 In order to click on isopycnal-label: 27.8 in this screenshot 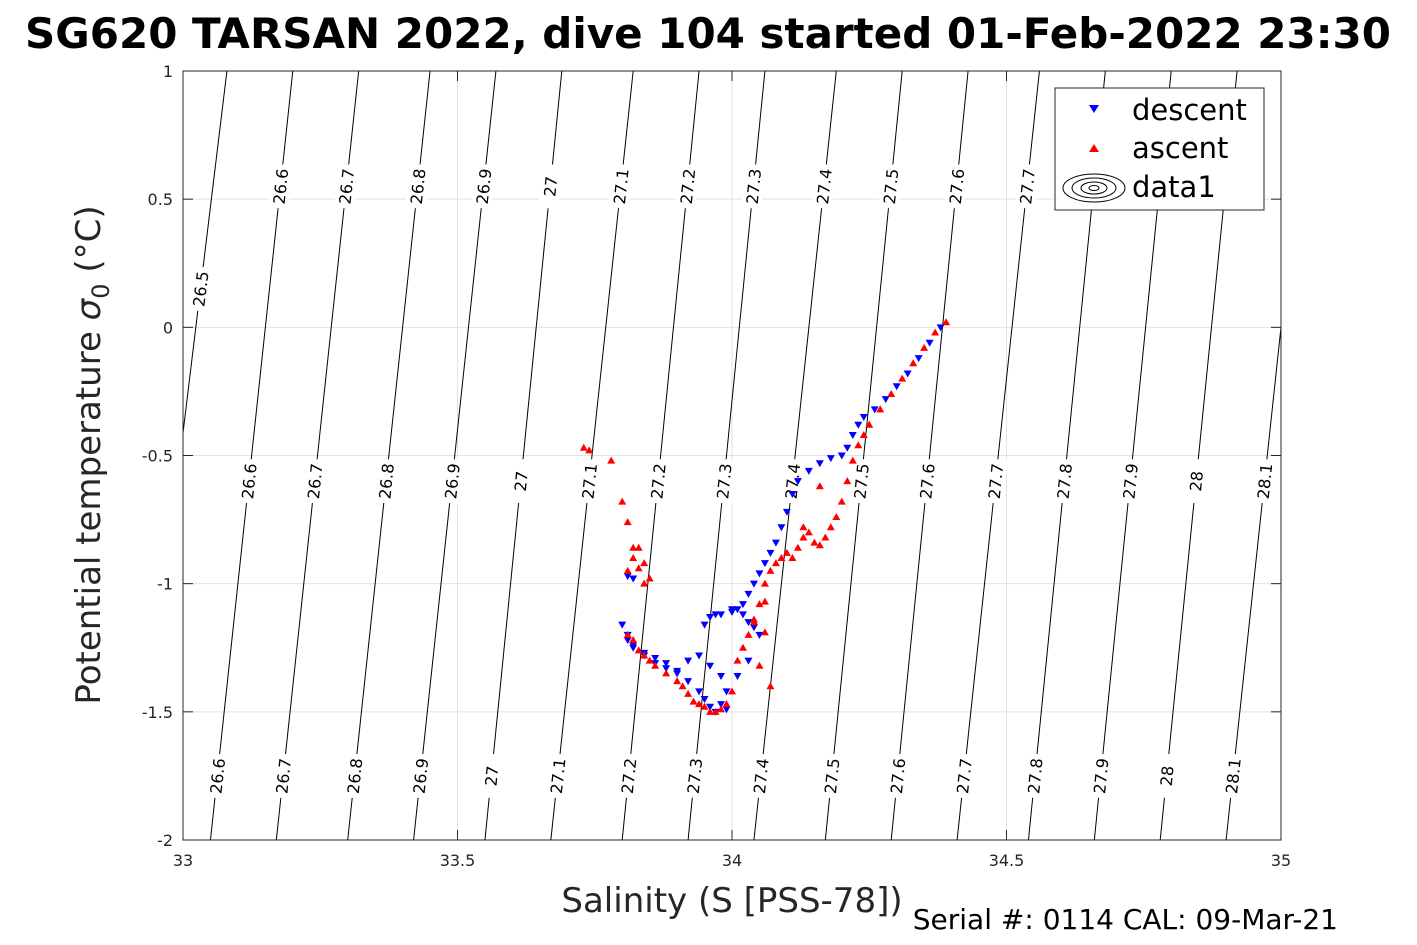, I will do `click(1065, 481)`.